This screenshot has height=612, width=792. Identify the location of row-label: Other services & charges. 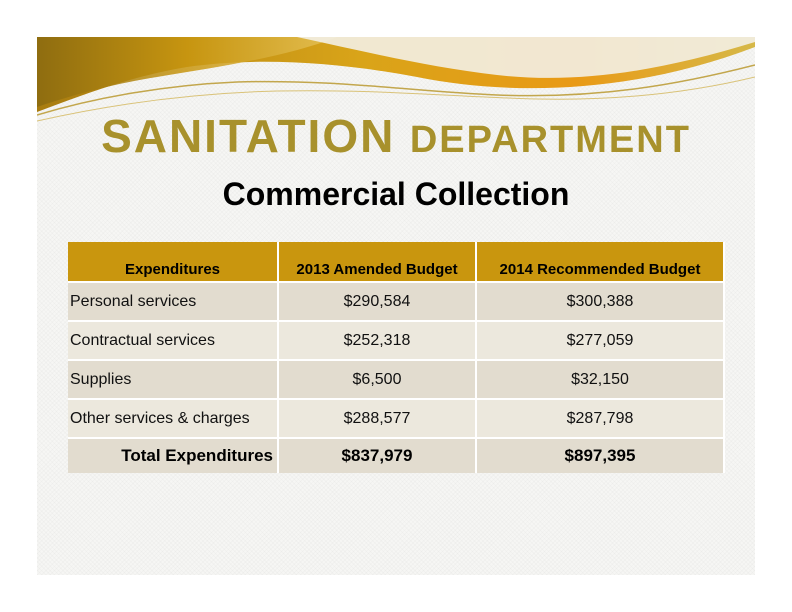
(173, 418).